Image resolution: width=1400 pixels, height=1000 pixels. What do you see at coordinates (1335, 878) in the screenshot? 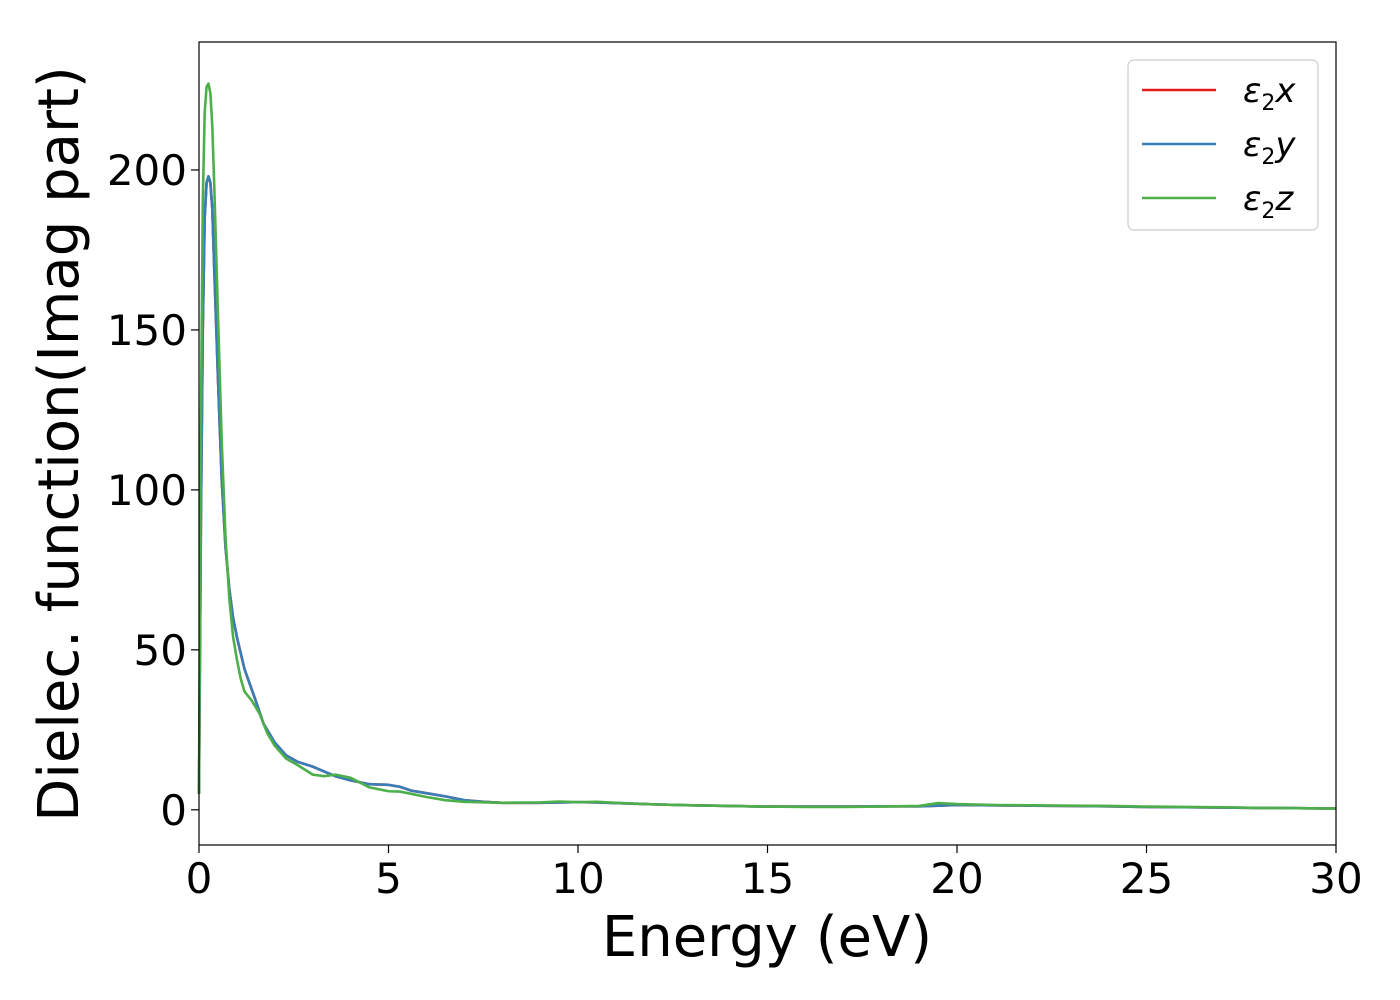
I see `x-tick-label: 30` at bounding box center [1335, 878].